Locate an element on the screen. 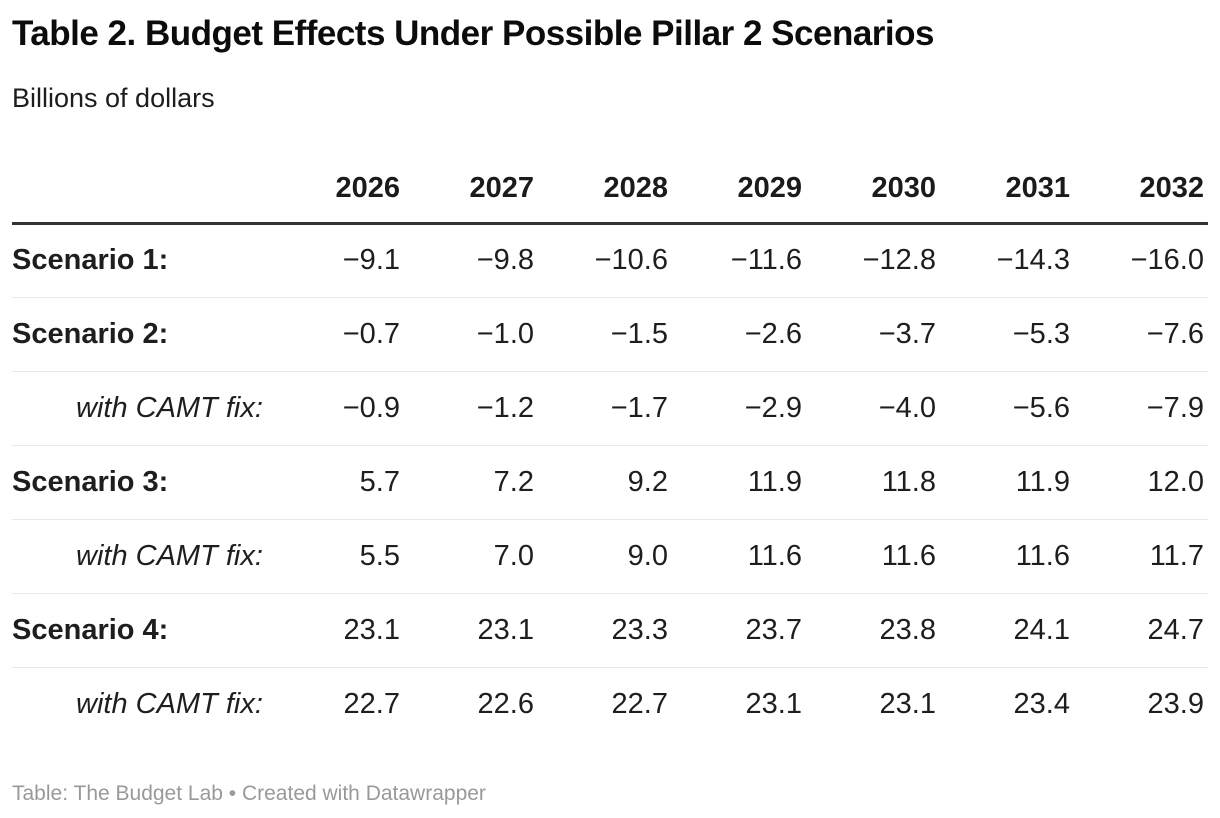 This screenshot has width=1220, height=818. column-header-2031: 2031 is located at coordinates (1007, 190).